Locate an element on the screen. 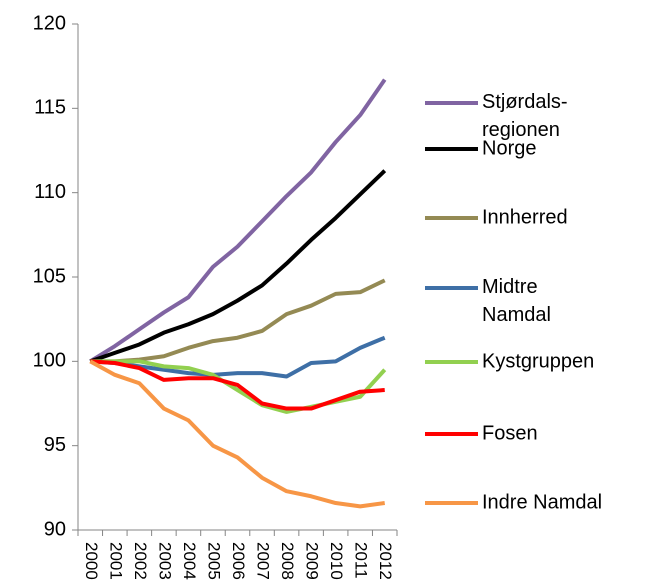 This screenshot has width=645, height=588. x-tick-label: 2003 is located at coordinates (164, 561).